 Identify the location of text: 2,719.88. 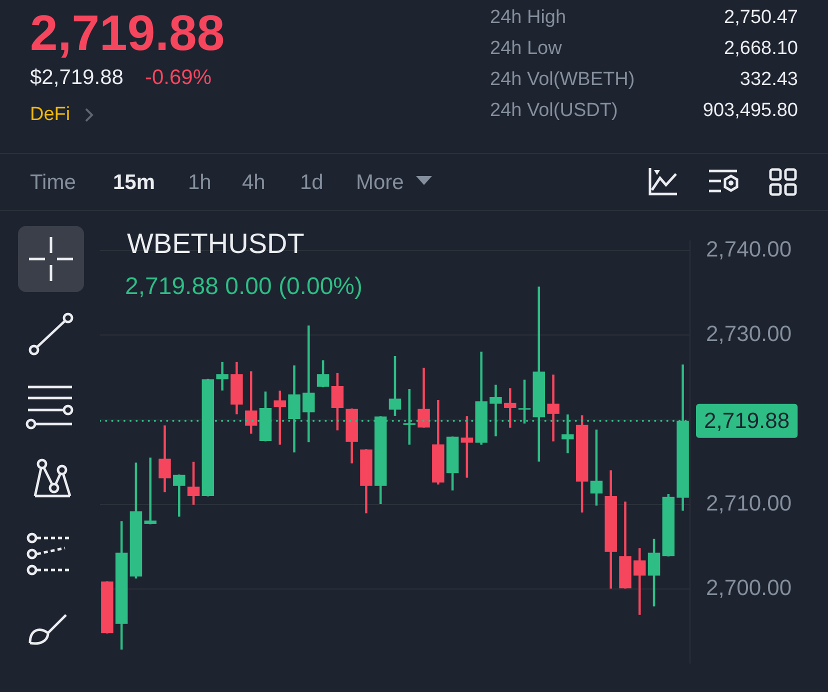
(127, 33).